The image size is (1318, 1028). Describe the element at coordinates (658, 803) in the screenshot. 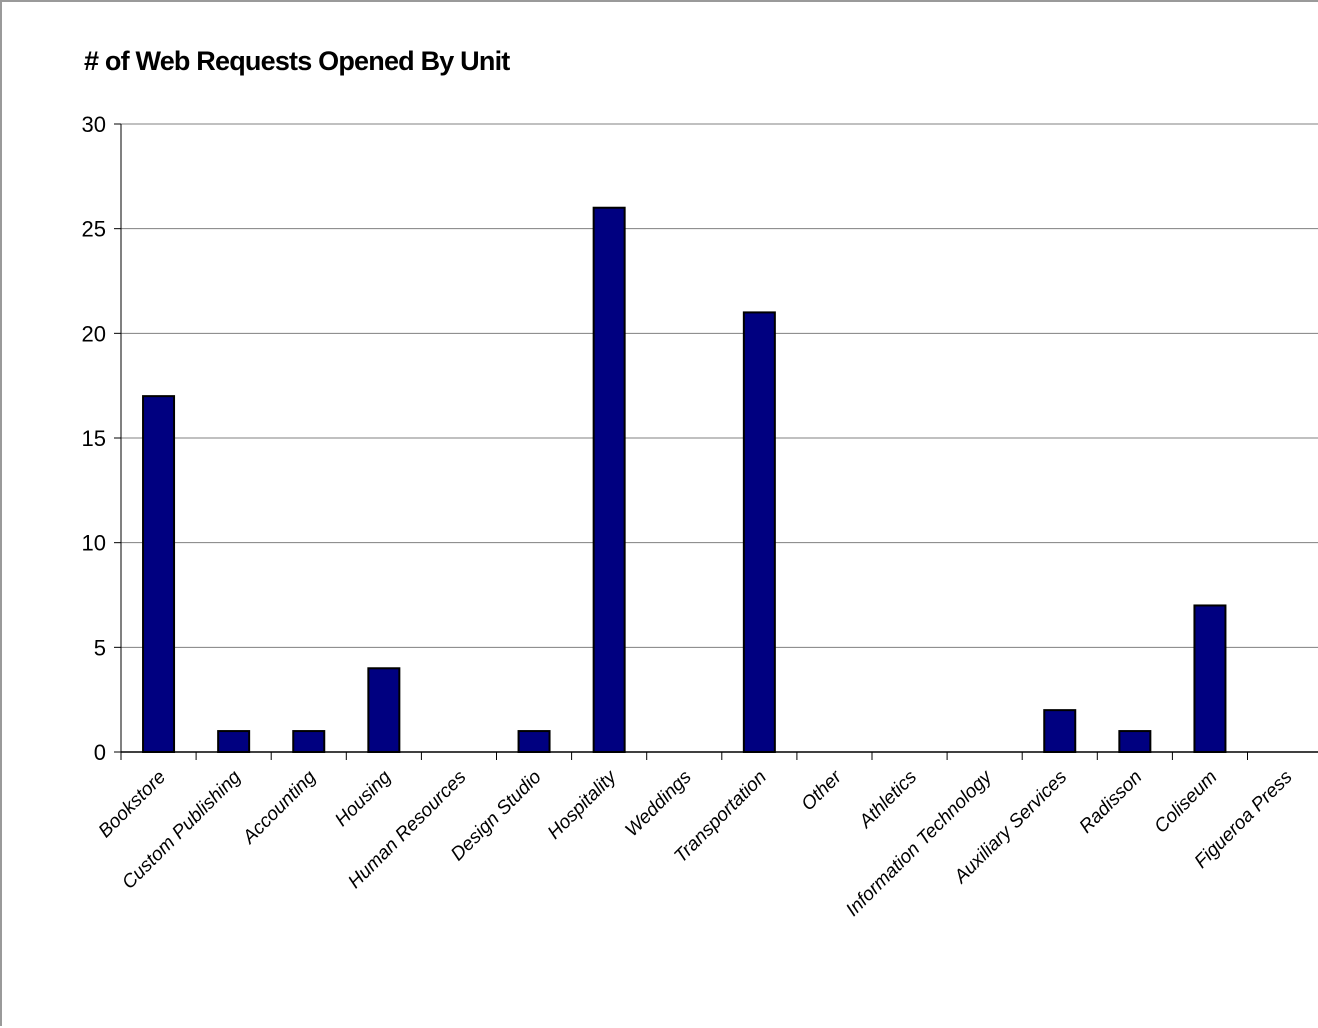

I see `x-tick-label: Weddings` at that location.